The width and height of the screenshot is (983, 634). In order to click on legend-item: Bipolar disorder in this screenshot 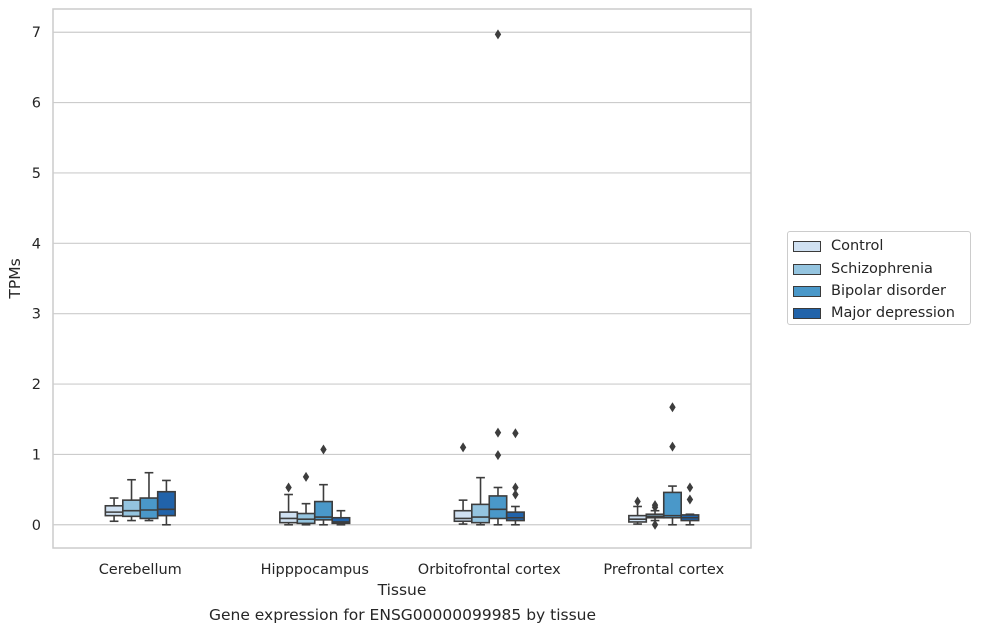, I will do `click(869, 291)`.